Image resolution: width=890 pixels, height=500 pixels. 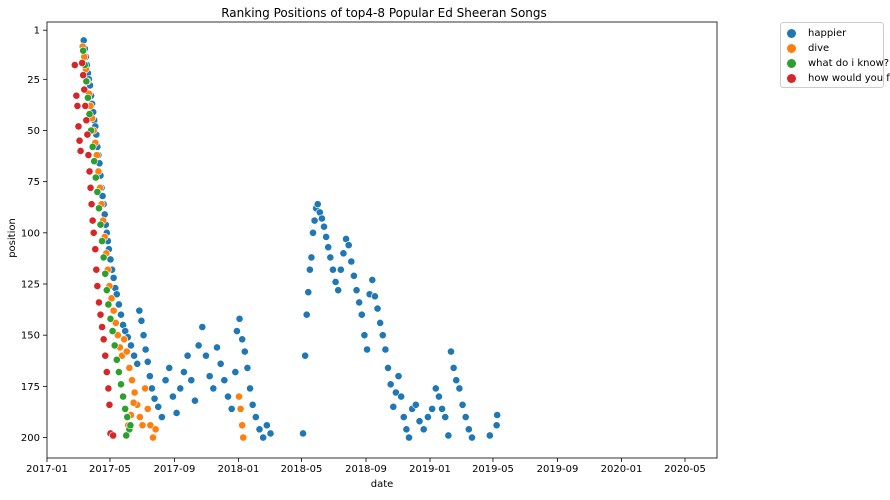 I want to click on y-tick-label: 200, so click(x=30, y=438).